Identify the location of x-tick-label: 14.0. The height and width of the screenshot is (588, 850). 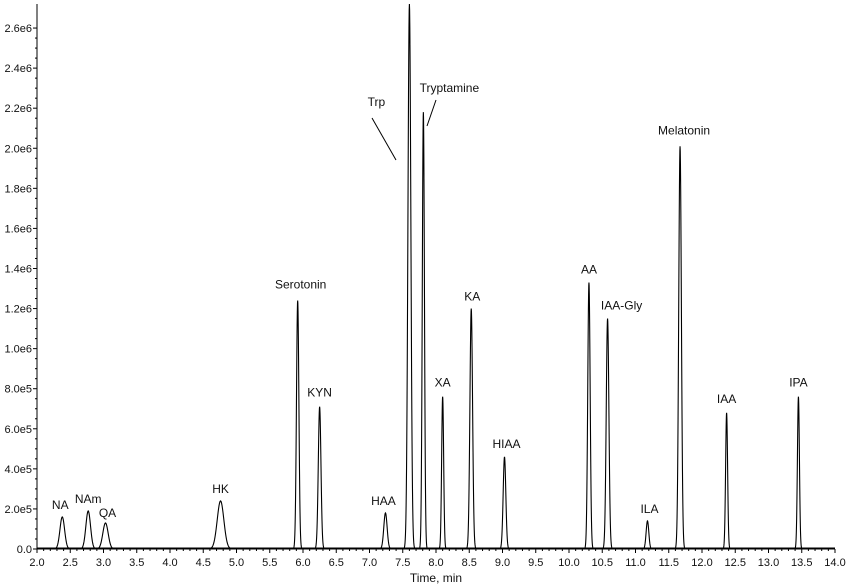
(834, 563).